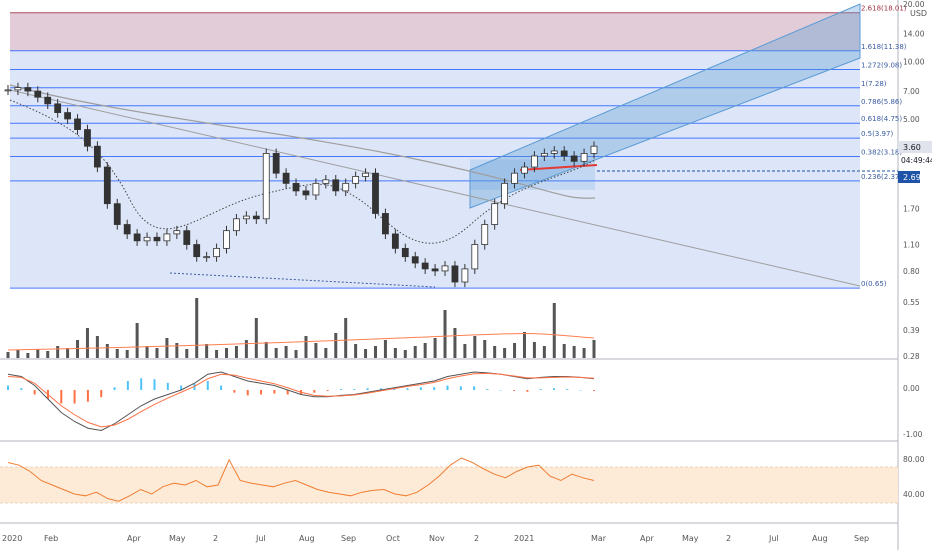  I want to click on dotted-support-line, so click(302, 280).